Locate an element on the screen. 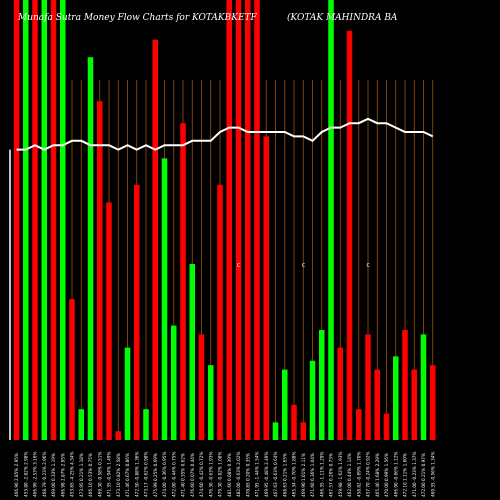 The height and width of the screenshot is (500, 500). x-tick-label: 474.00 -0.36% 0.95% is located at coordinates (164, 474).